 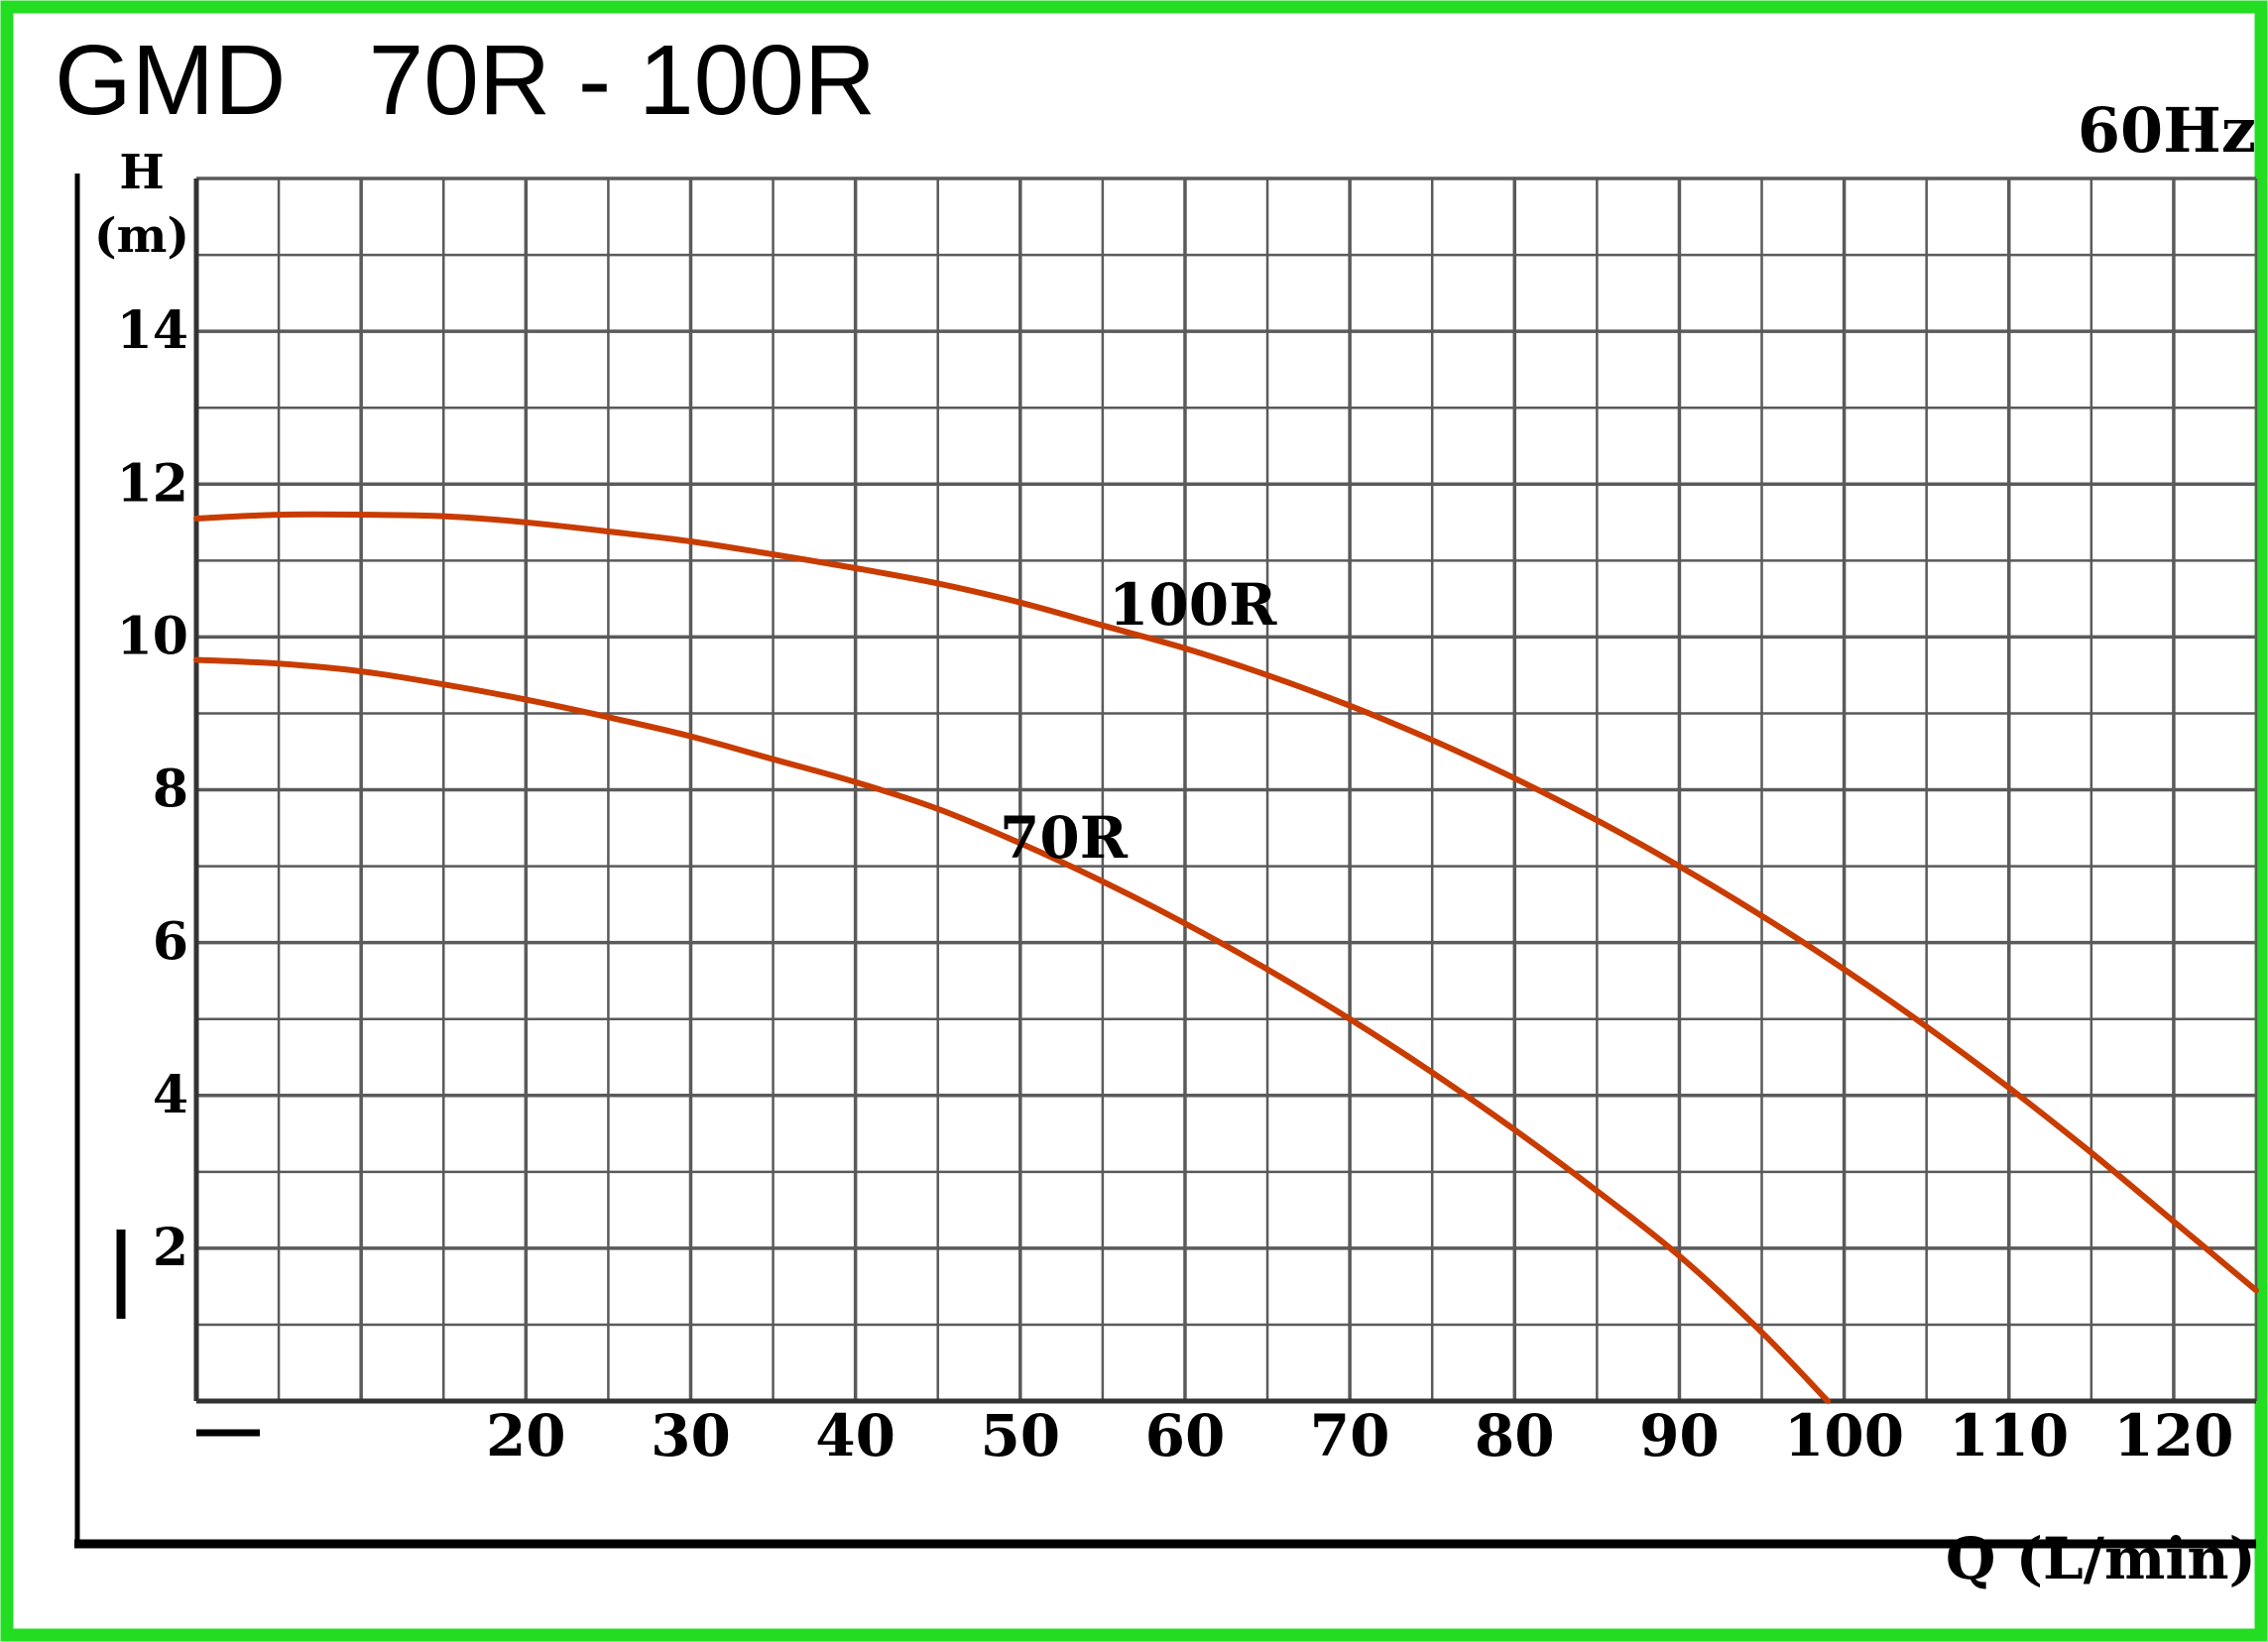 I want to click on x-tick-labels: 20 30 40 50 60 70 80 90 100 110 120, so click(x=1359, y=1435).